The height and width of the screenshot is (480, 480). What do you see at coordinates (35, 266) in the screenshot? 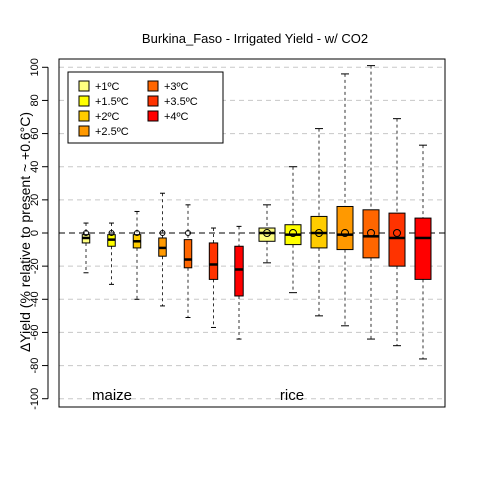
I see `y-tick-label: -20` at bounding box center [35, 266].